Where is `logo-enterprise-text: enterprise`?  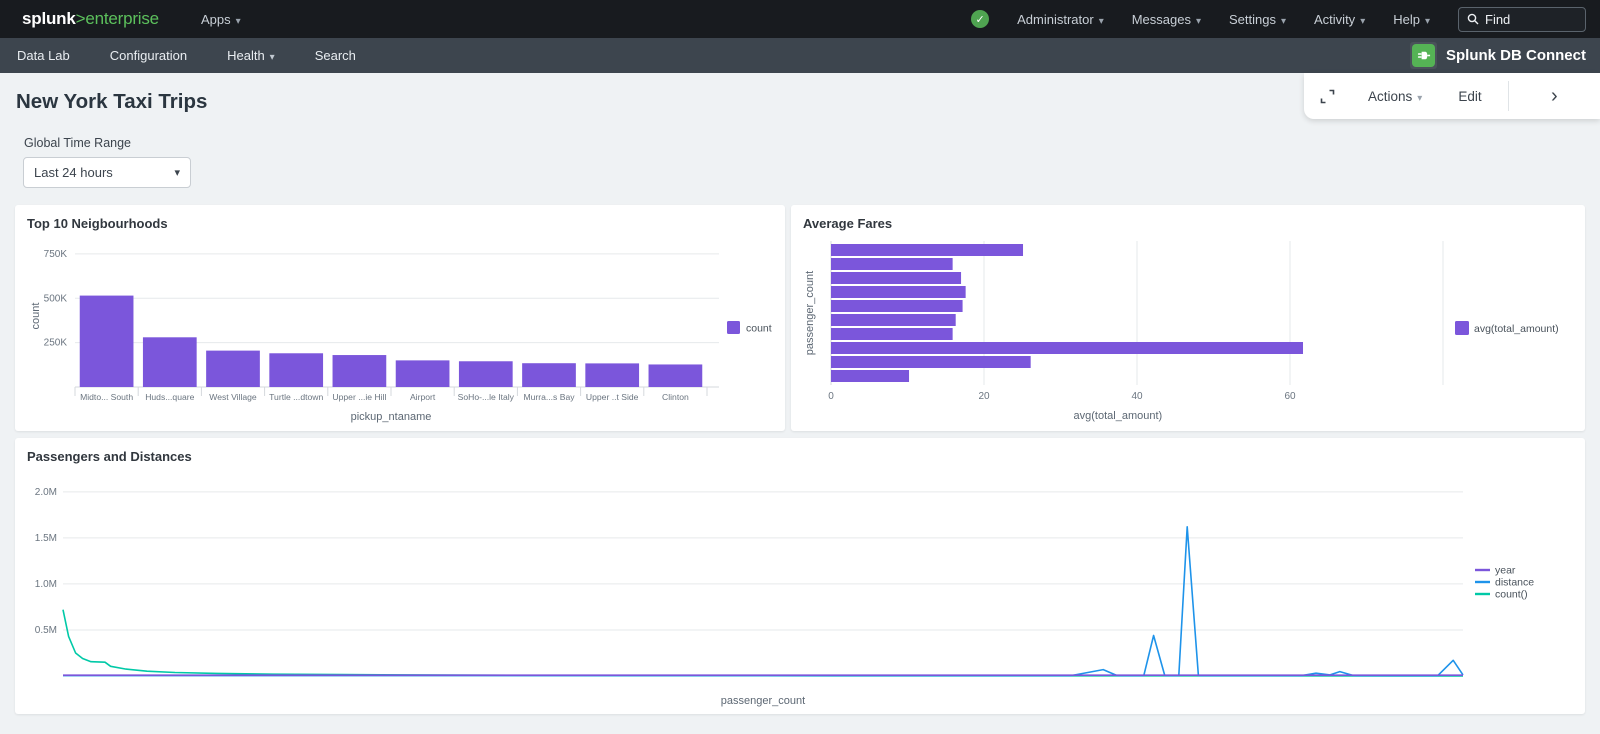 logo-enterprise-text: enterprise is located at coordinates (122, 18).